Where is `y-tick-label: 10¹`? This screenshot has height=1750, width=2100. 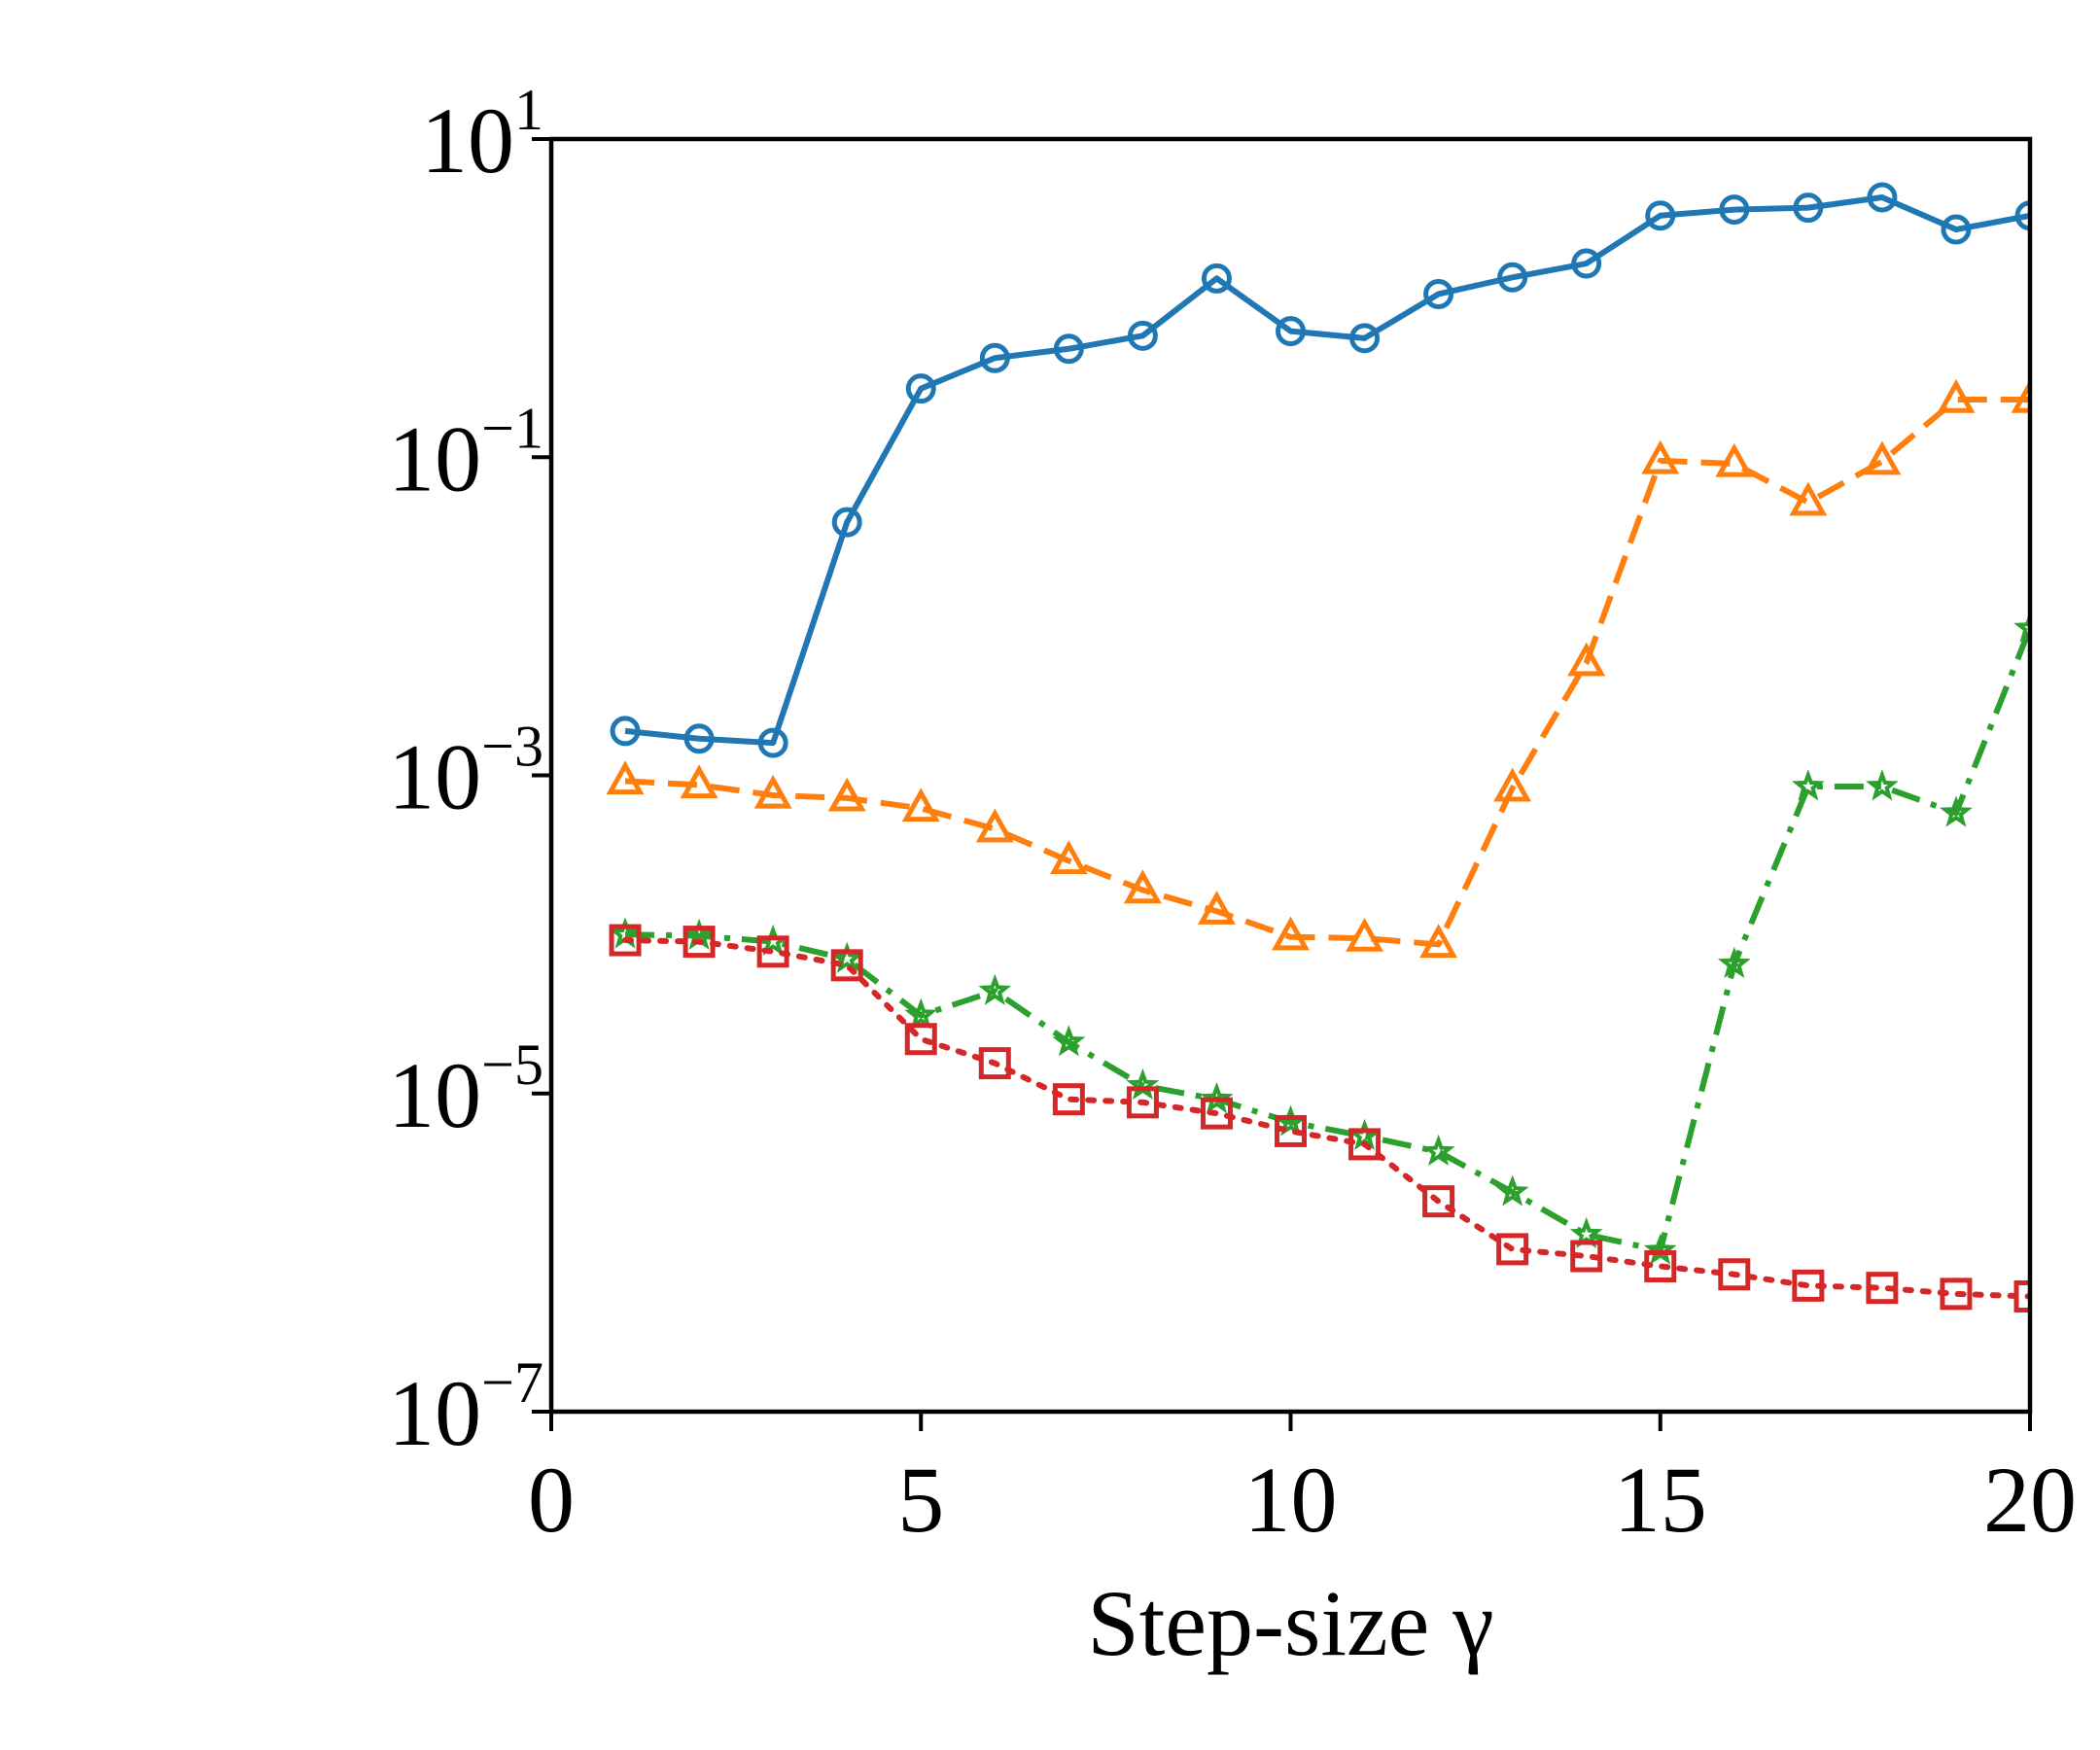 y-tick-label: 10¹ is located at coordinates (482, 135).